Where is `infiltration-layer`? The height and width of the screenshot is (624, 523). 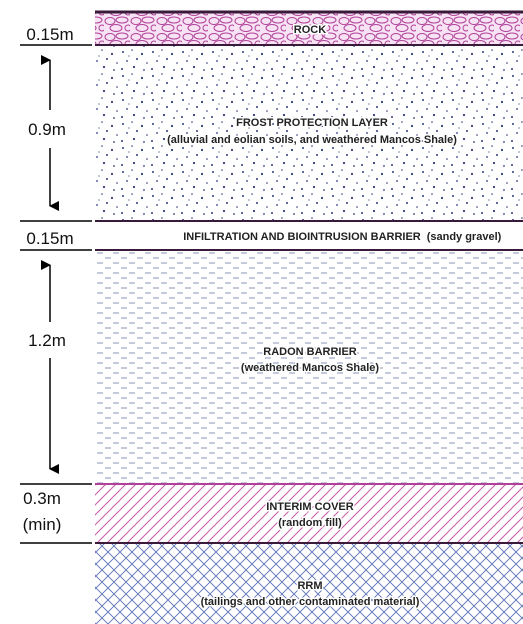
infiltration-layer is located at coordinates (309, 235).